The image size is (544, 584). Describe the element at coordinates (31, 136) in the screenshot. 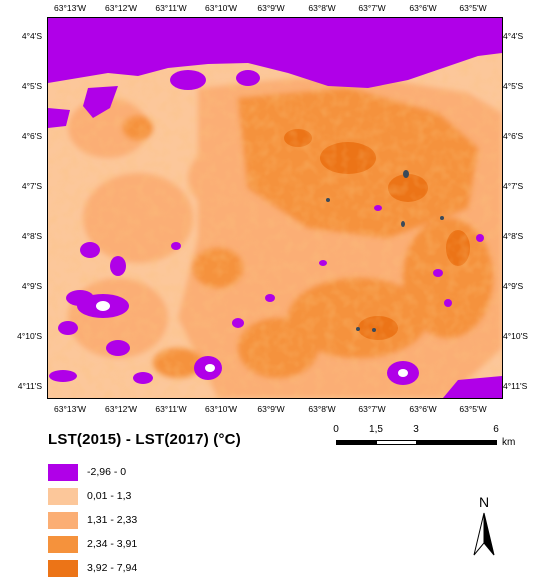

I see `lat-tick-left: 4°6'S` at that location.